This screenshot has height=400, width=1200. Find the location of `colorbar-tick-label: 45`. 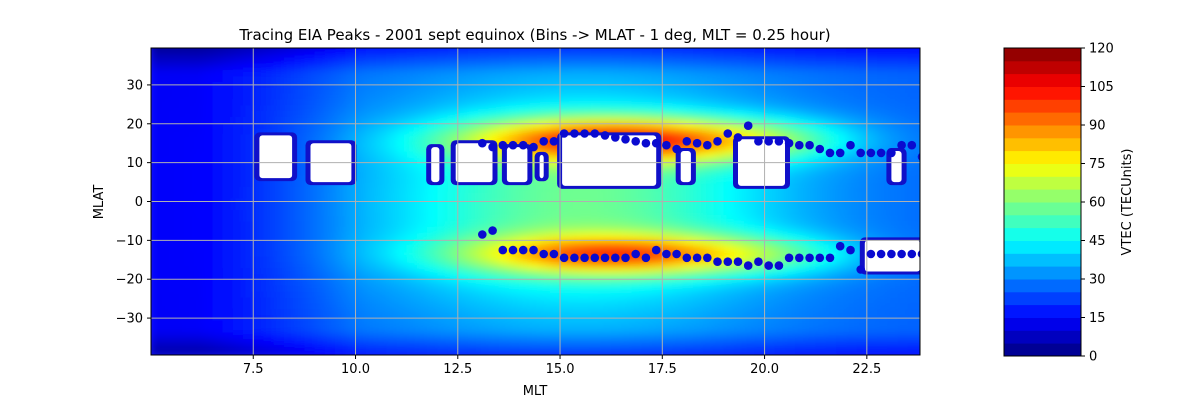

colorbar-tick-label: 45 is located at coordinates (1097, 241).